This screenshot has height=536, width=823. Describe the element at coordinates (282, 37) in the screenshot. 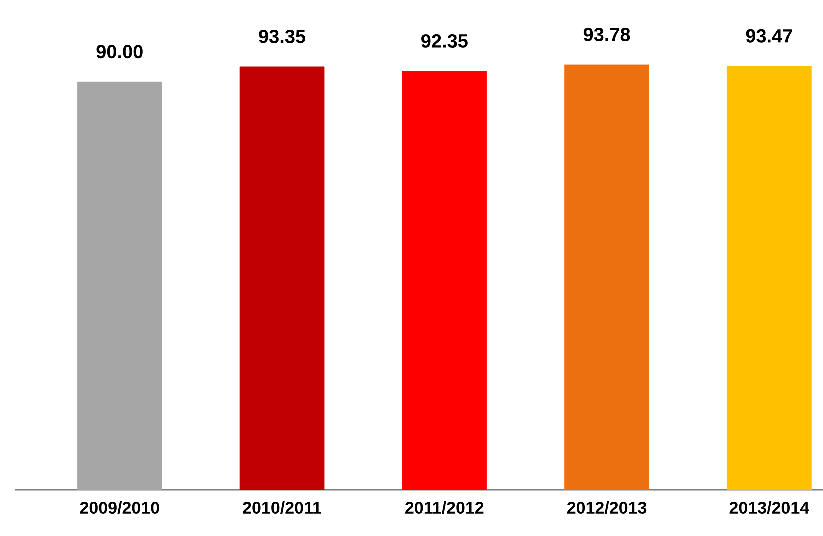

I see `data-label: 93.35` at that location.